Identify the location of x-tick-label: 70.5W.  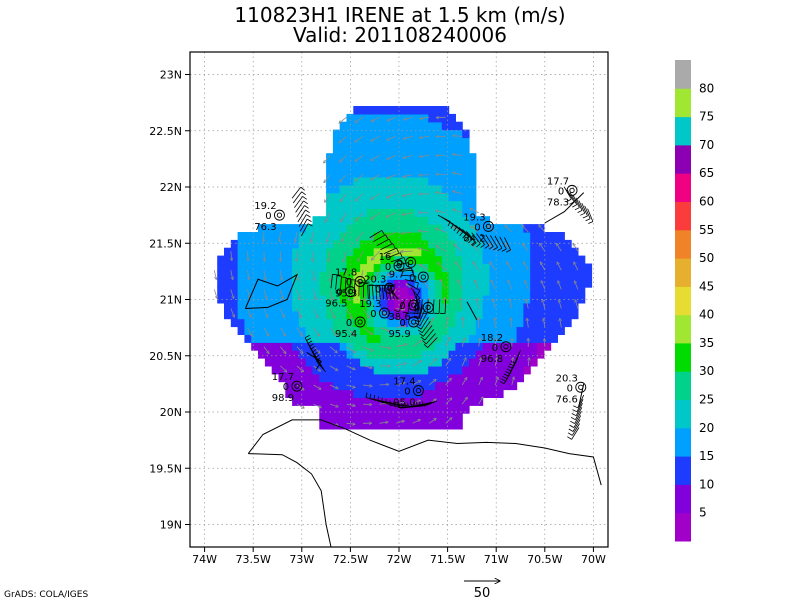
(544, 559).